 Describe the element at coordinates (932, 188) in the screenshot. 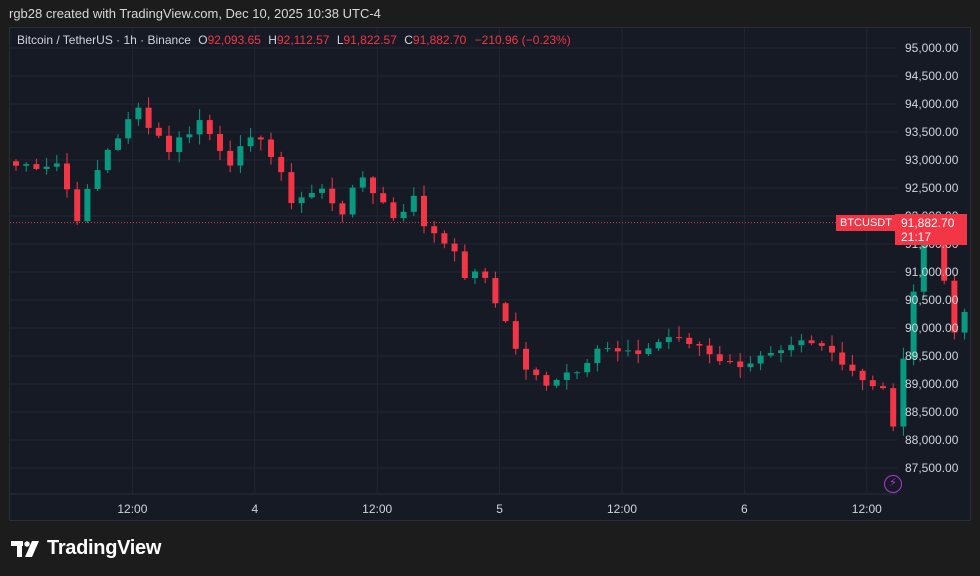

I see `y-tick-label: 92,500.00` at that location.